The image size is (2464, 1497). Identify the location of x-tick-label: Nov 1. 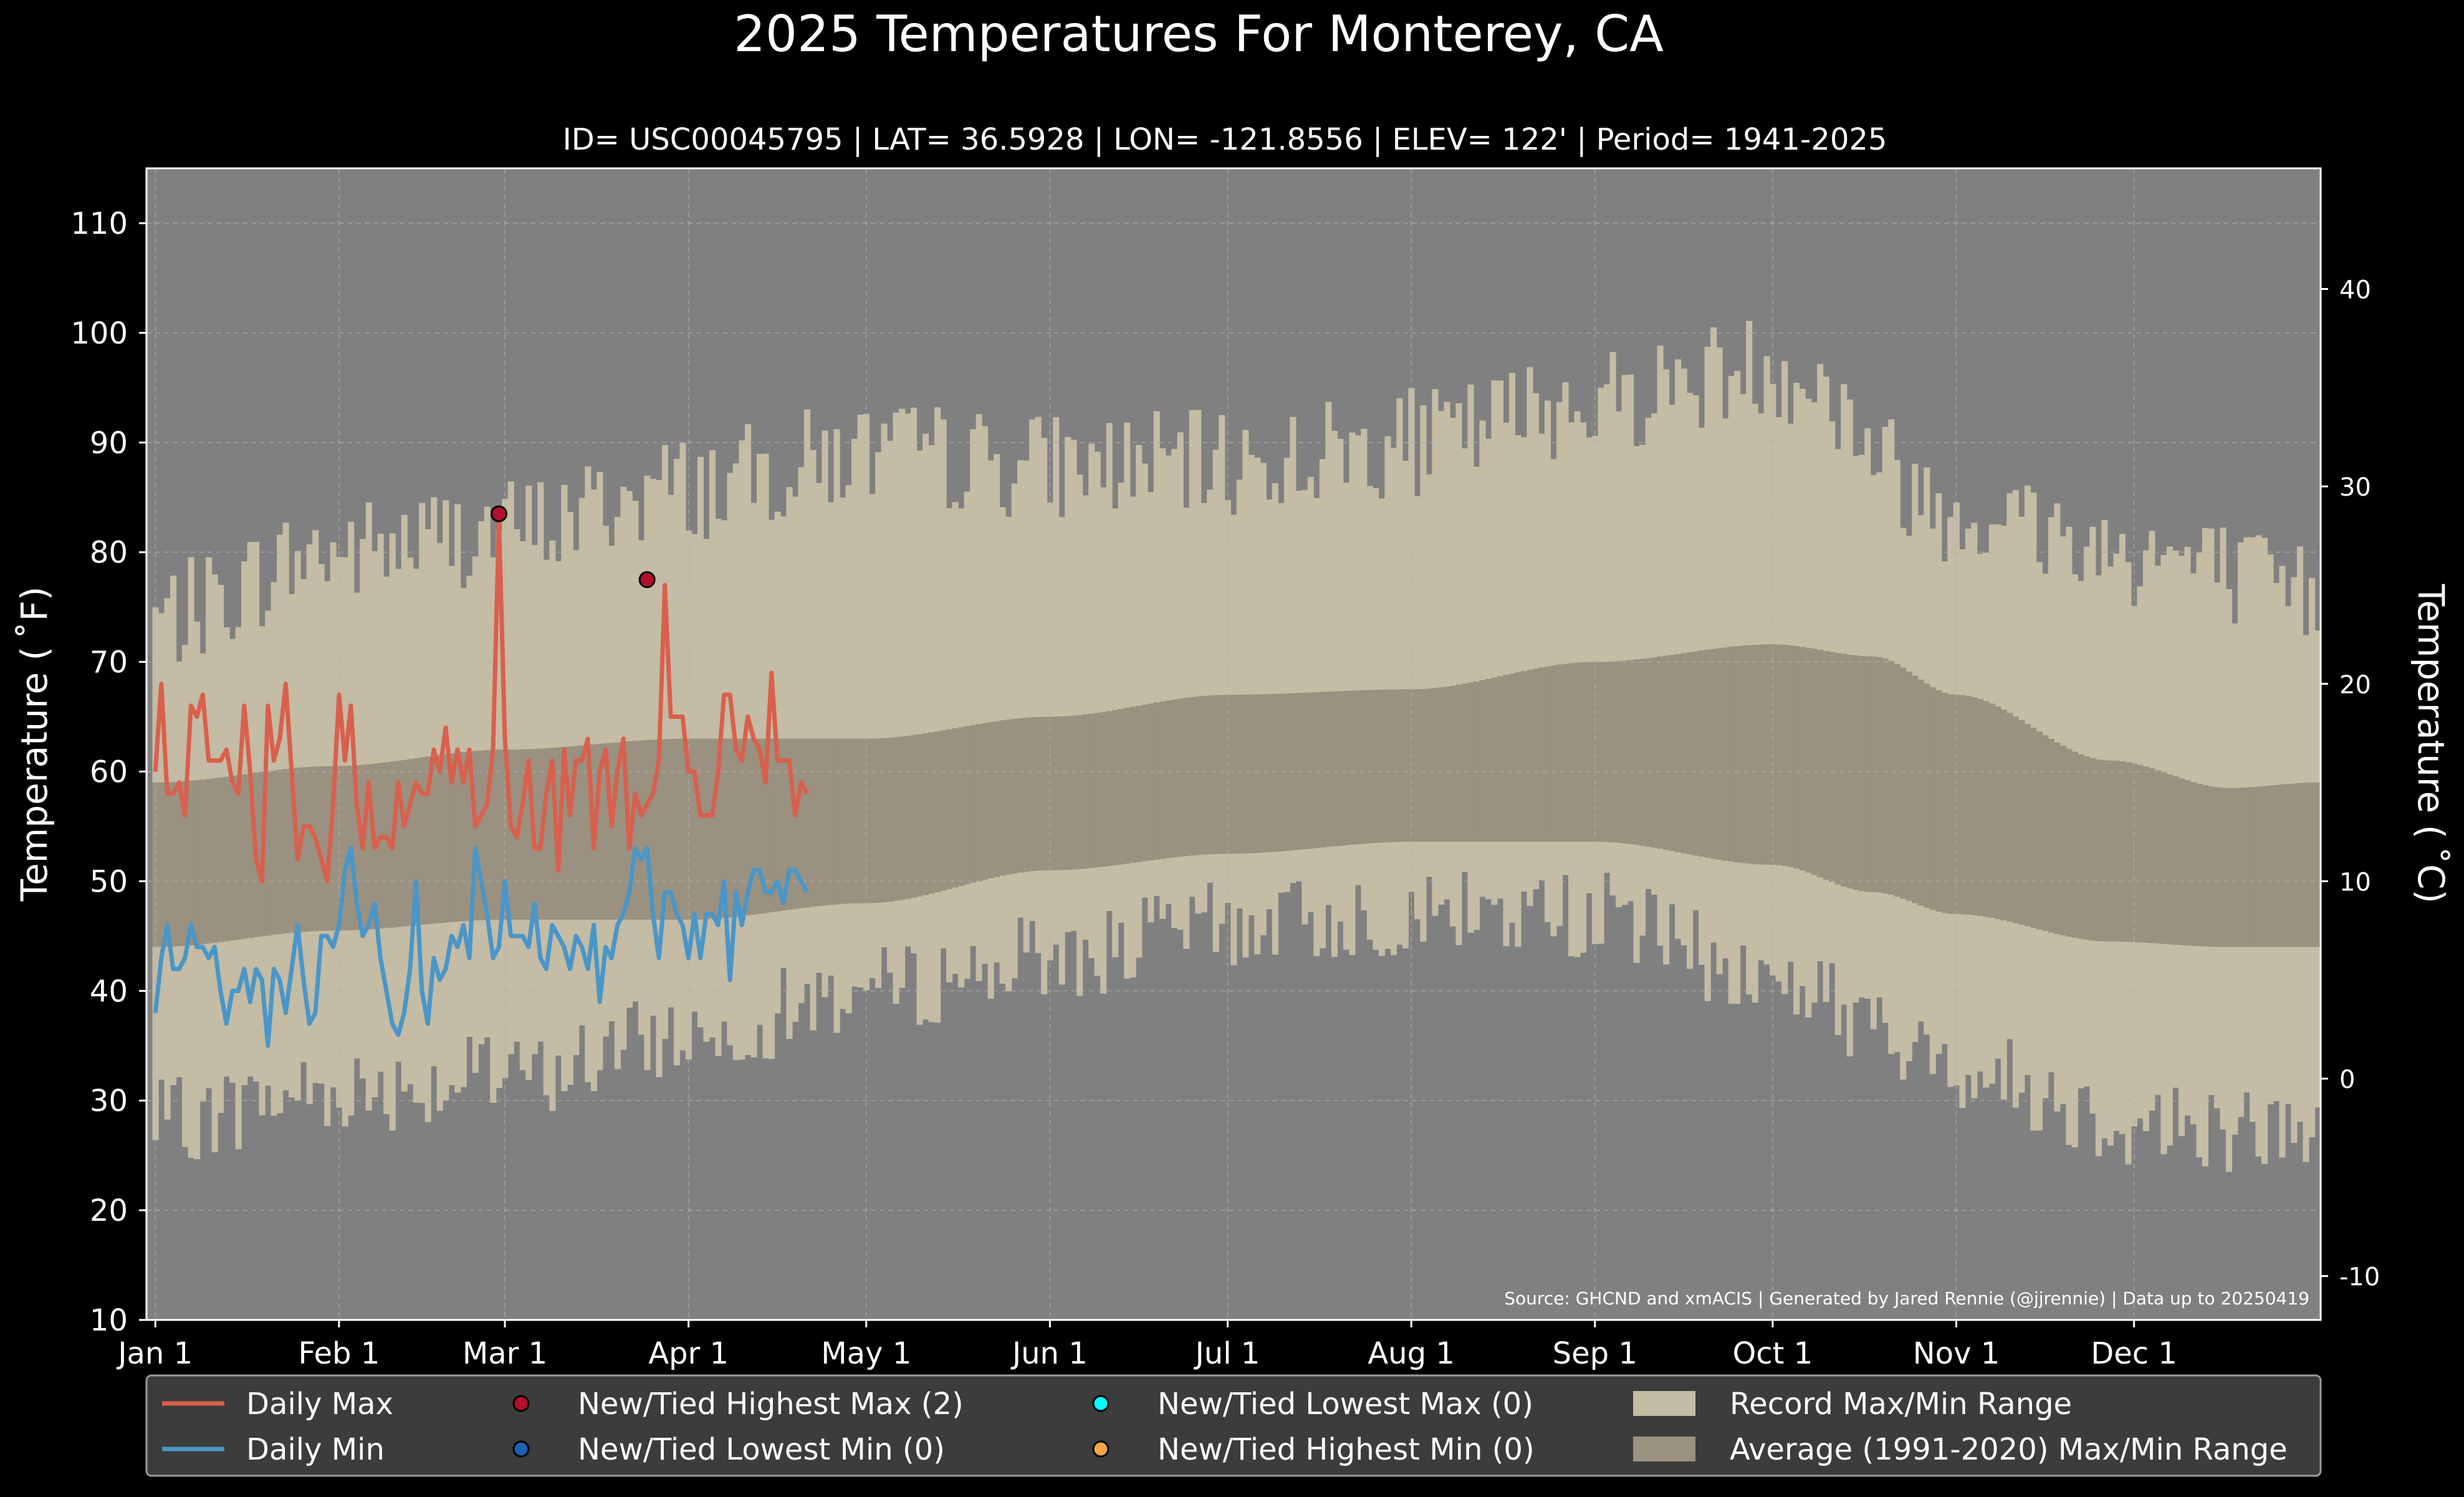
(1957, 1353).